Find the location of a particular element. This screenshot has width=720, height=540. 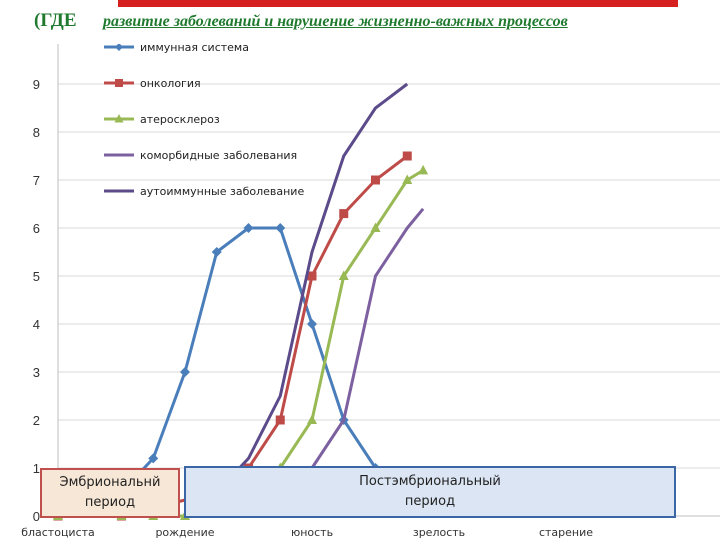

x-tick-label: старение is located at coordinates (566, 532).